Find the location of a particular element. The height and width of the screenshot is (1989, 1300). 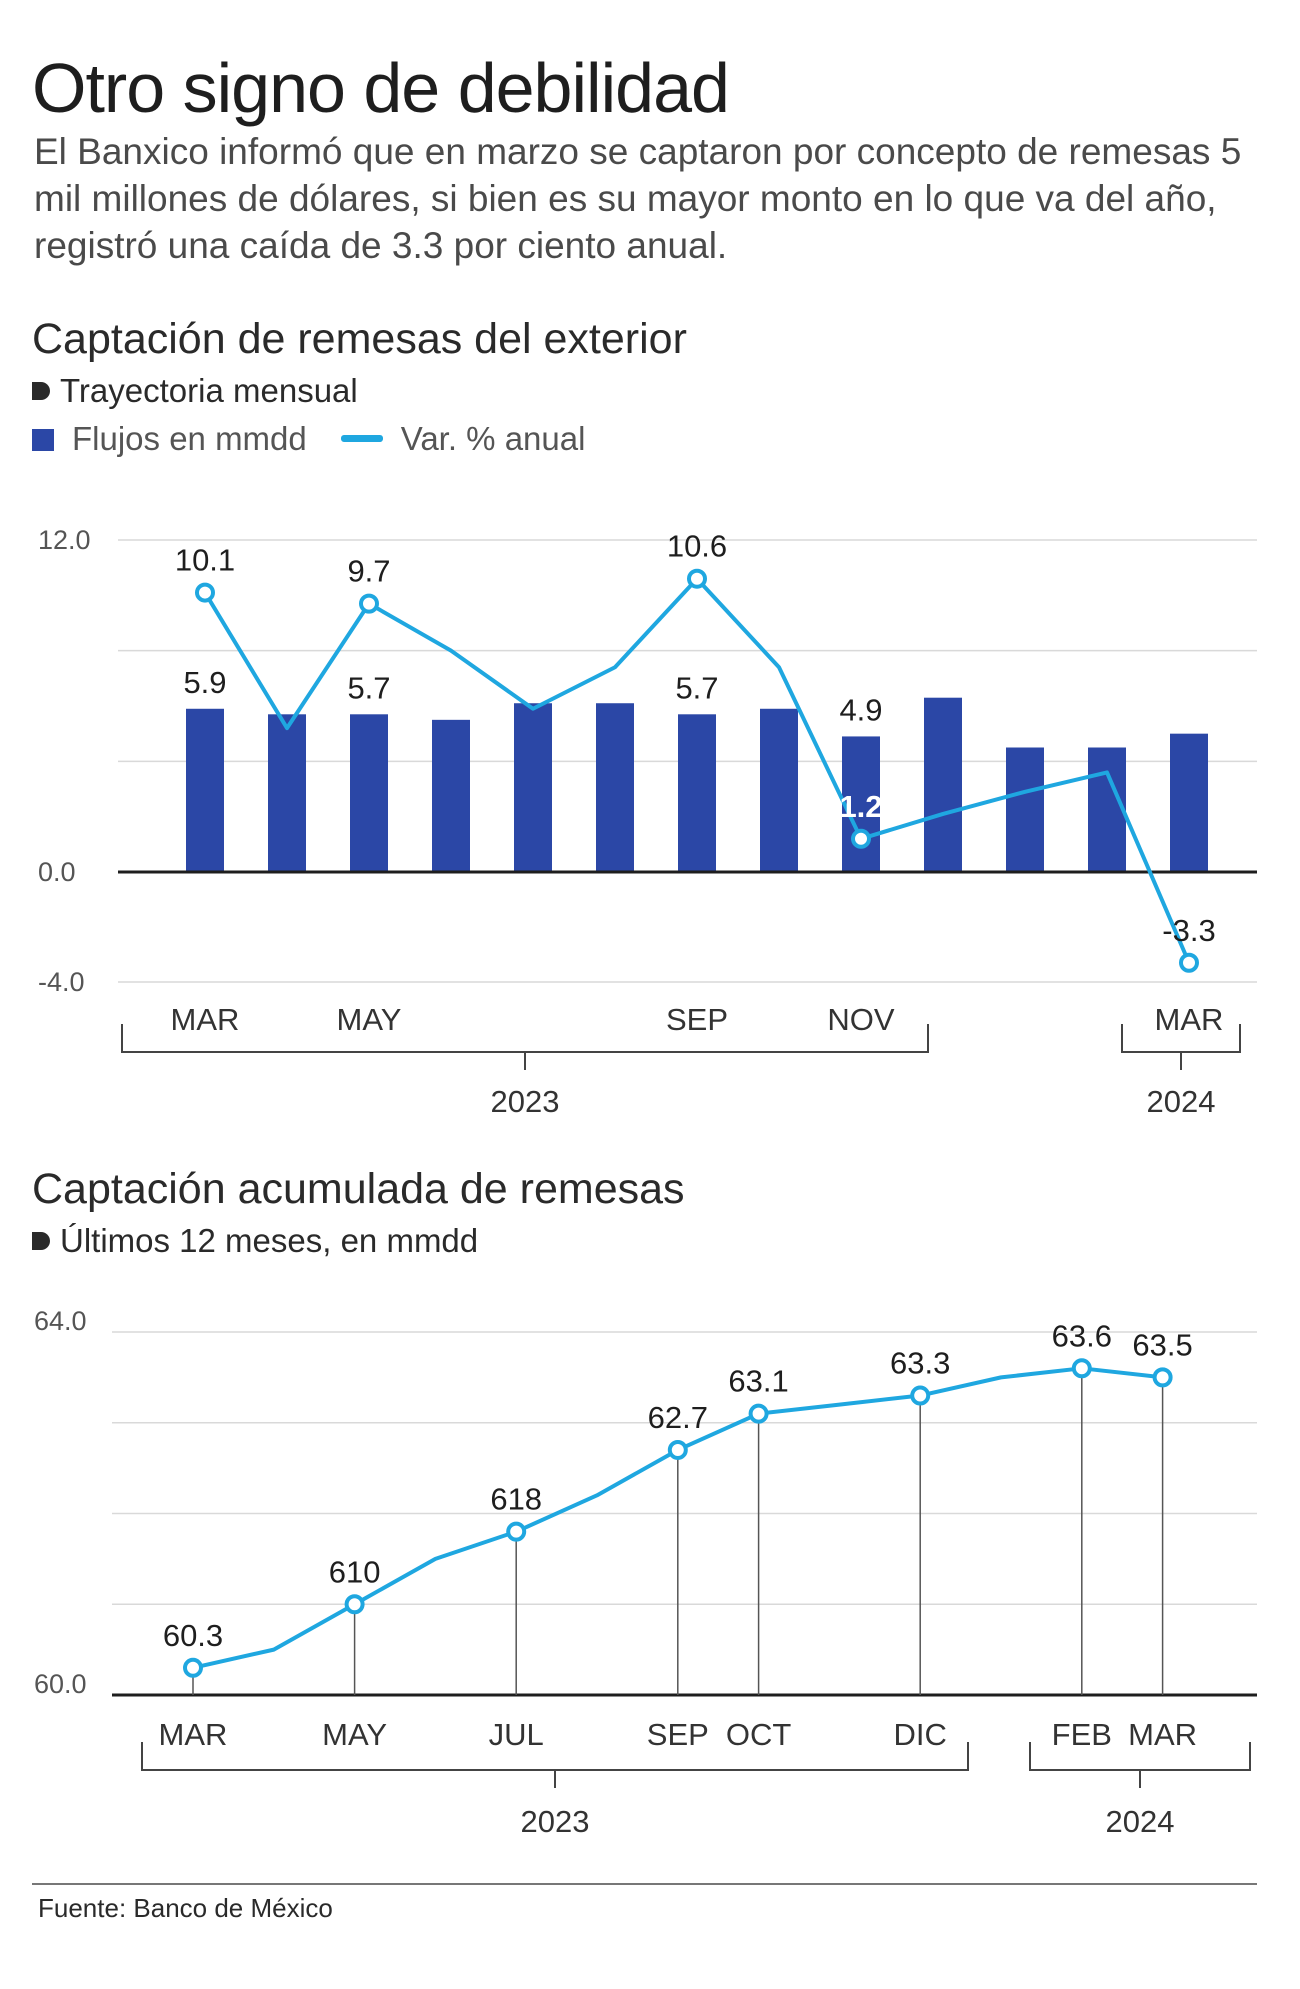

line-value-label: 10.6 is located at coordinates (697, 546).